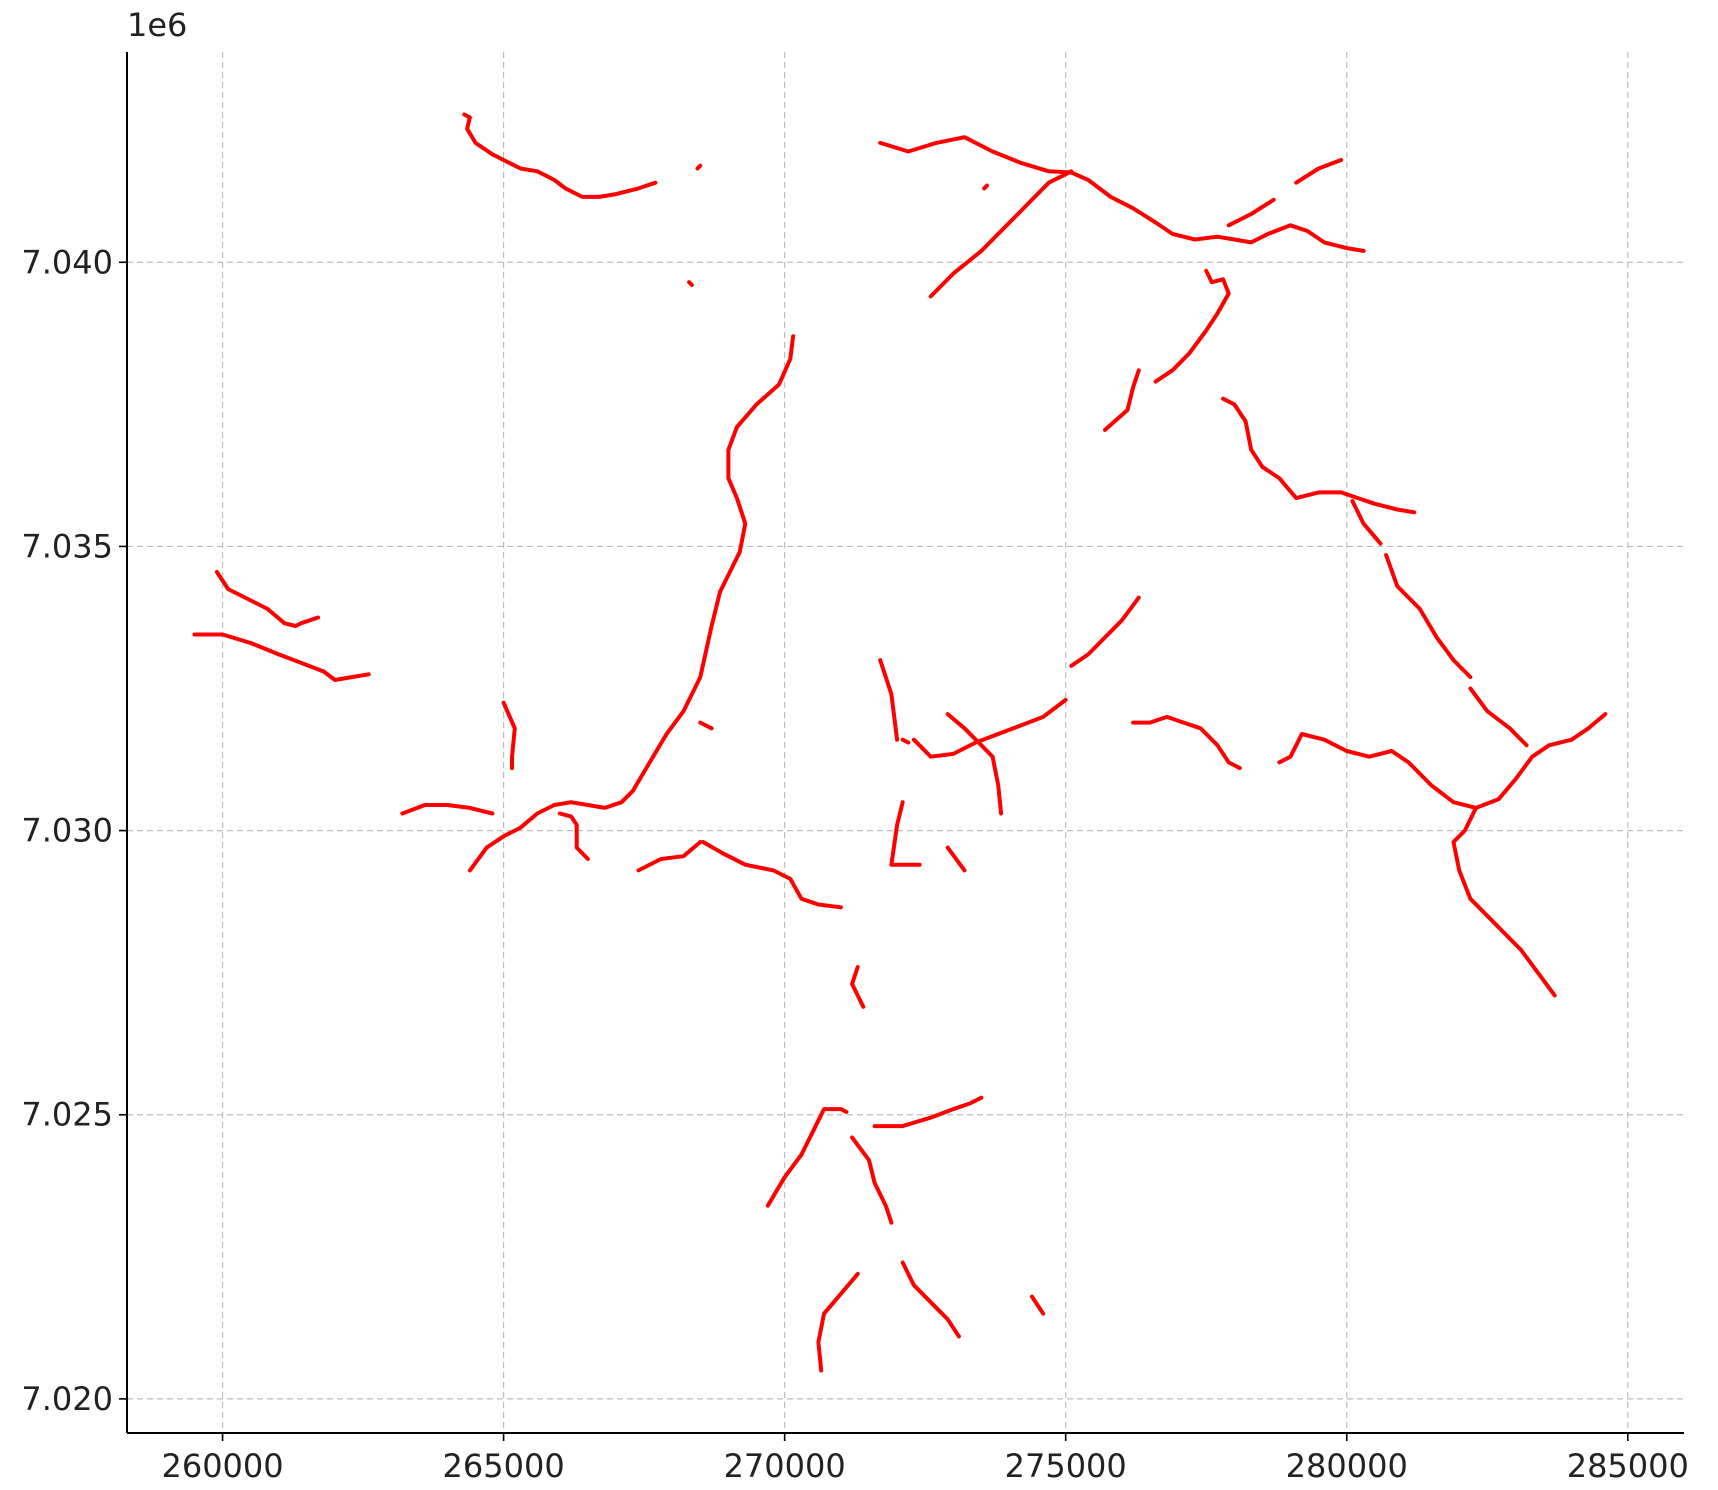 The image size is (1718, 1490). Describe the element at coordinates (1347, 1466) in the screenshot. I see `x-tick-label: 280000` at that location.